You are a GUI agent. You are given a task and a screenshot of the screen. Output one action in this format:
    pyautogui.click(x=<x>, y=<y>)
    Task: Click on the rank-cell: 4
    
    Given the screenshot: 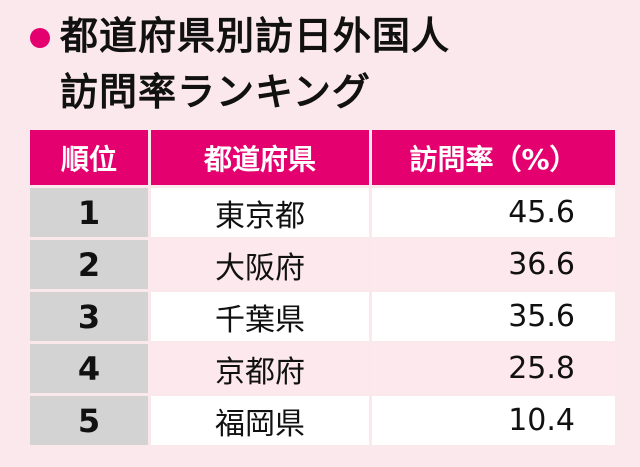 What is the action you would take?
    pyautogui.click(x=89, y=368)
    